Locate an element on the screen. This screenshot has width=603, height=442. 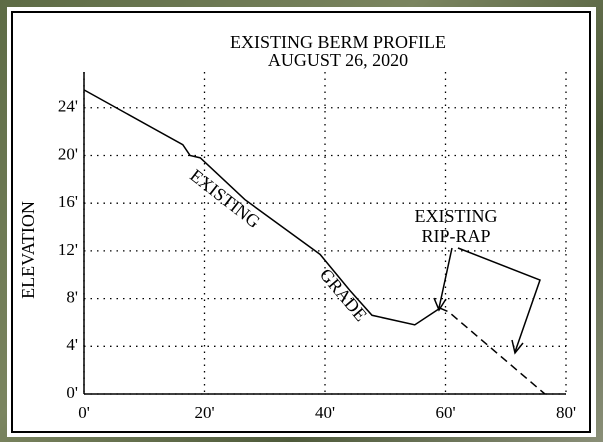
y-tick-label: 16' is located at coordinates (68, 201).